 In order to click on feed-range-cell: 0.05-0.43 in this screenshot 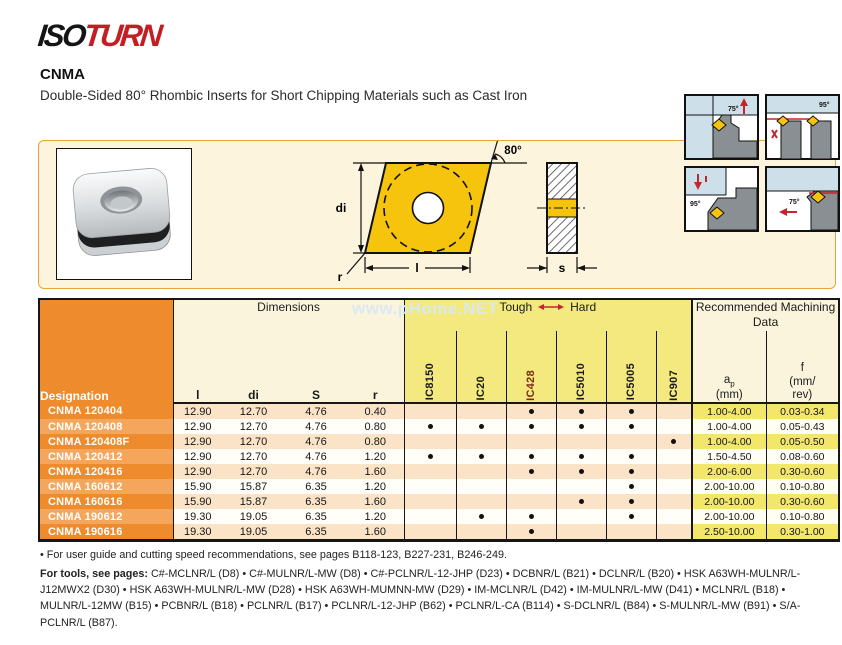, I will do `click(802, 426)`.